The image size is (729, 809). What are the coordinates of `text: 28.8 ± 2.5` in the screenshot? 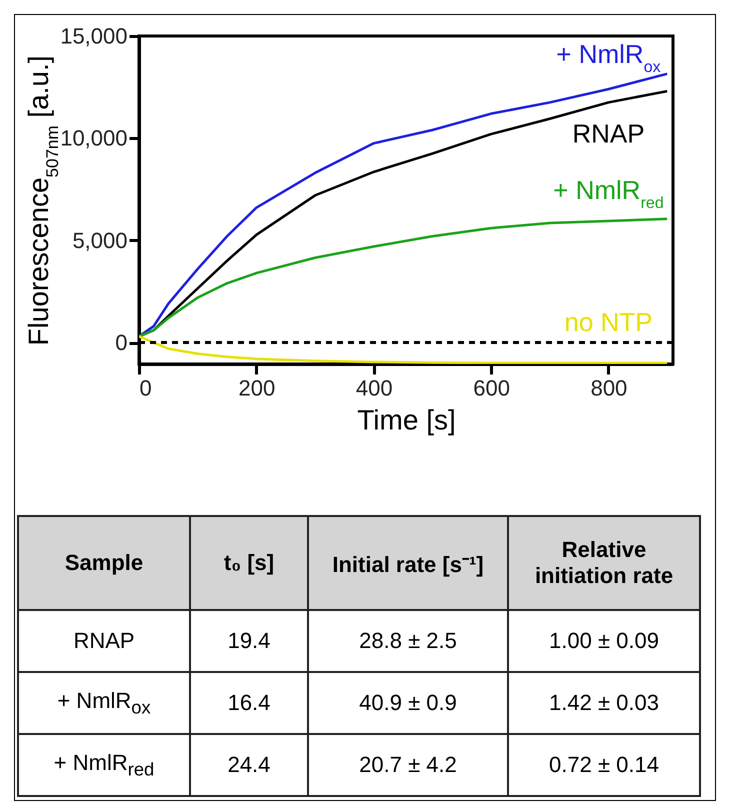 It's located at (408, 641).